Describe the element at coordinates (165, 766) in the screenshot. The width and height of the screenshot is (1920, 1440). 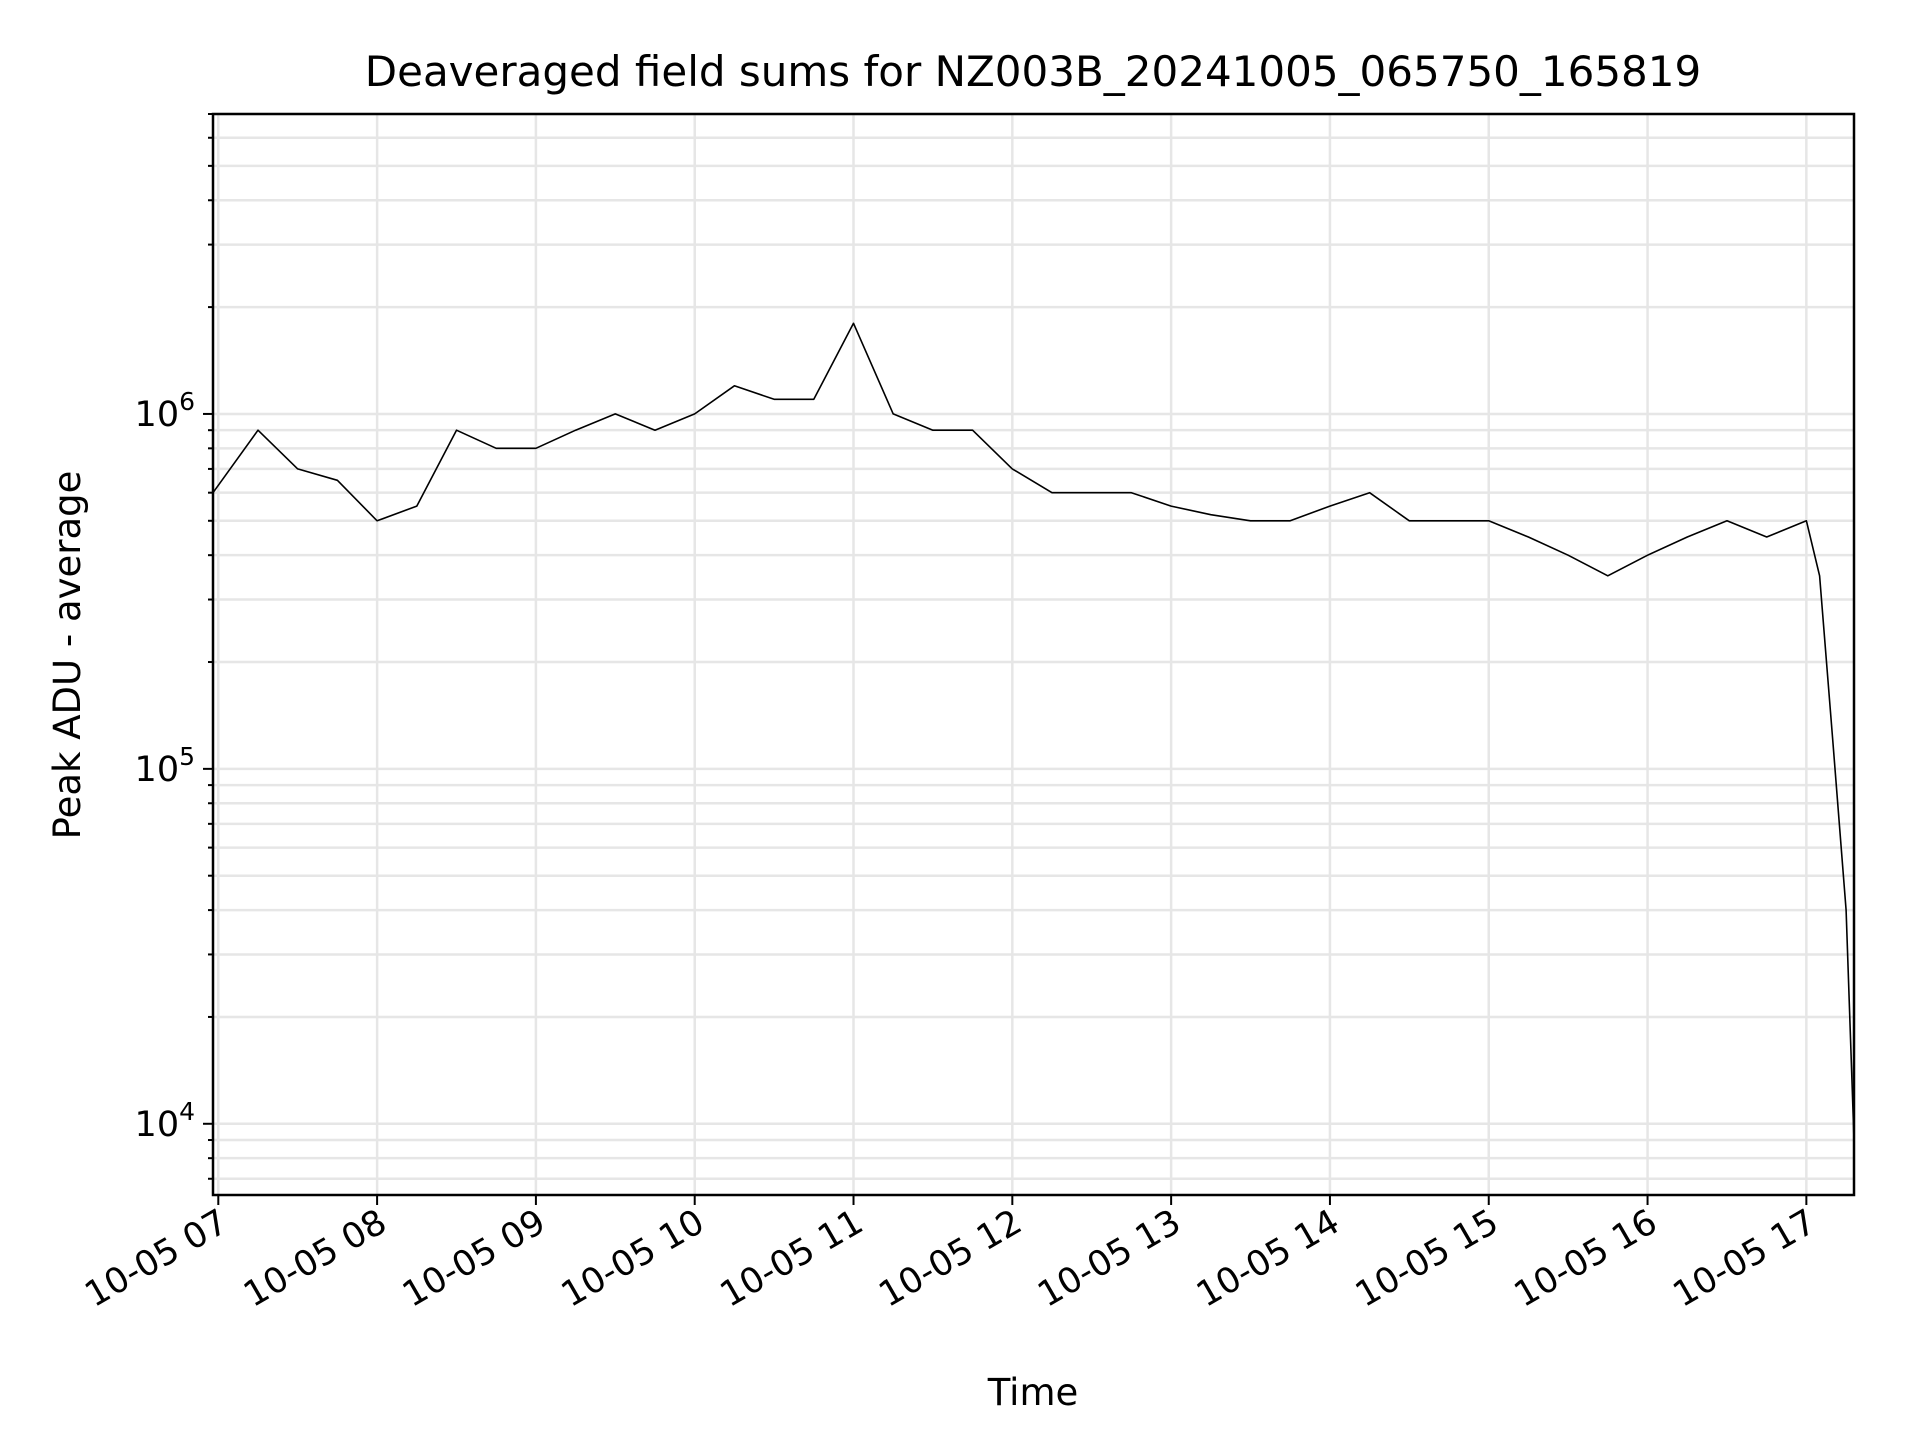
I see `y-tick-label: 10⁵` at that location.